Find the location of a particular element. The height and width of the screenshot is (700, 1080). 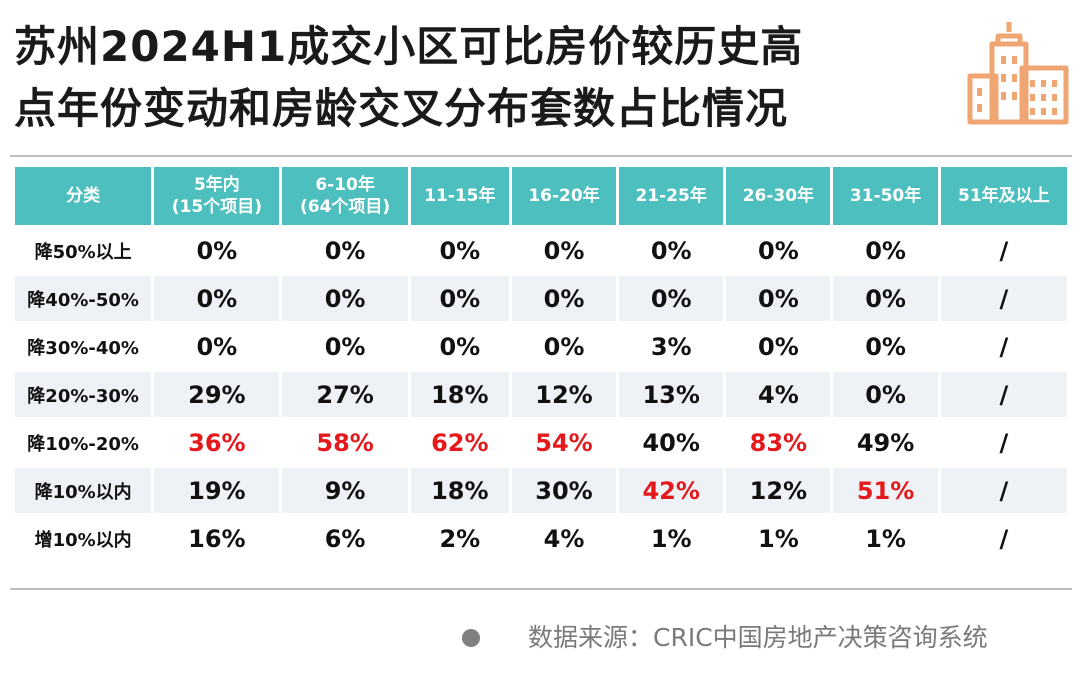

bottom-divider is located at coordinates (541, 589).